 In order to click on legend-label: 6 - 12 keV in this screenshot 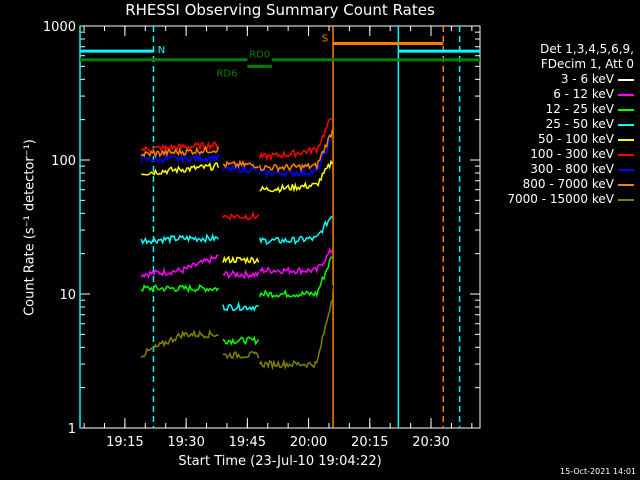, I will do `click(583, 94)`.